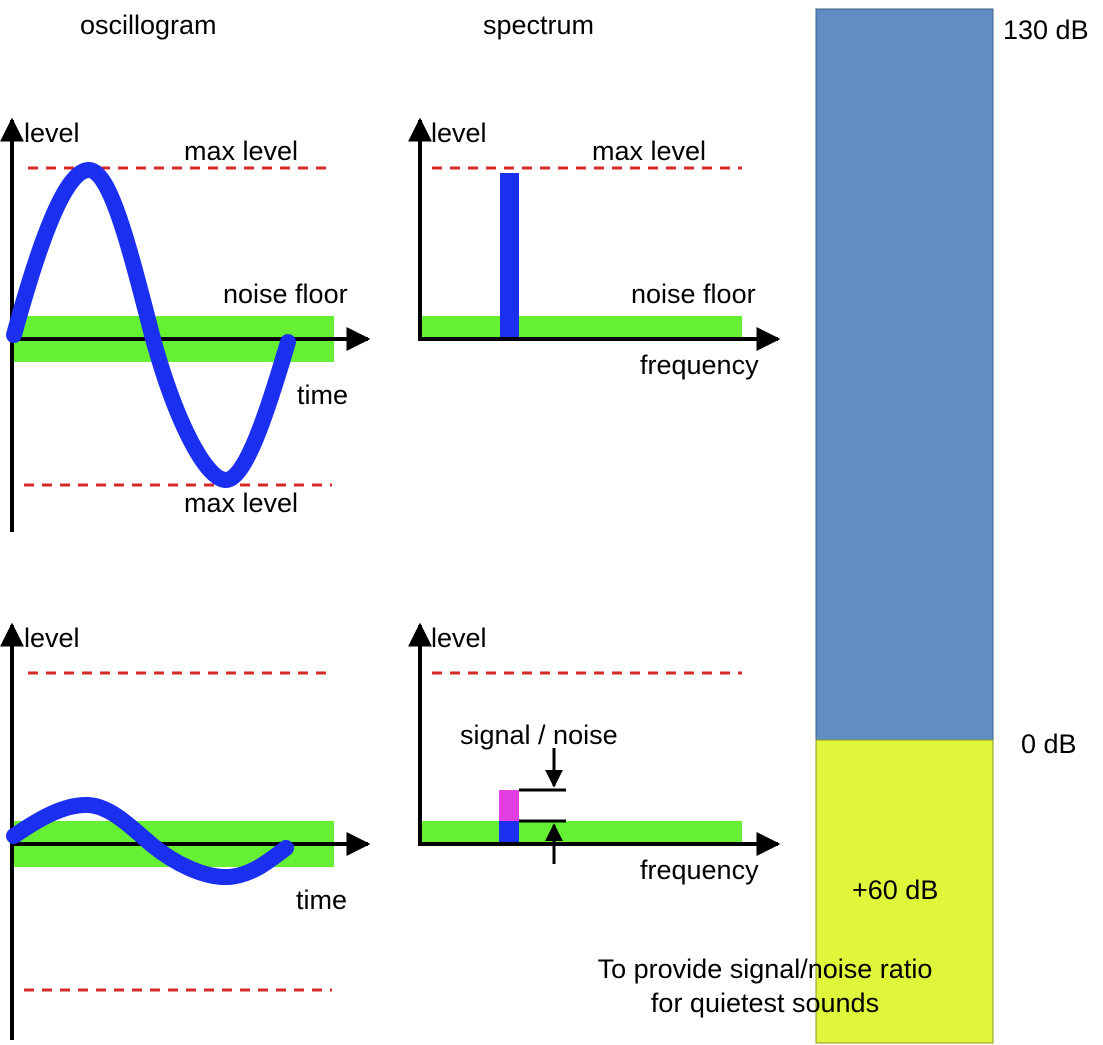 This screenshot has width=1103, height=1045. I want to click on note-line-2: for quietest sounds, so click(765, 1003).